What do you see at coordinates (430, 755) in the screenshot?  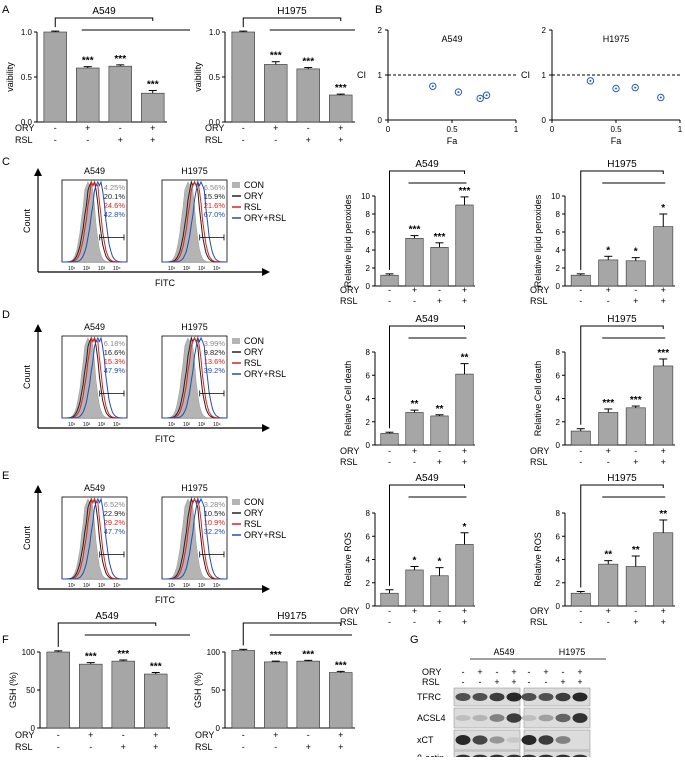 I see `protein-label: β-actin` at bounding box center [430, 755].